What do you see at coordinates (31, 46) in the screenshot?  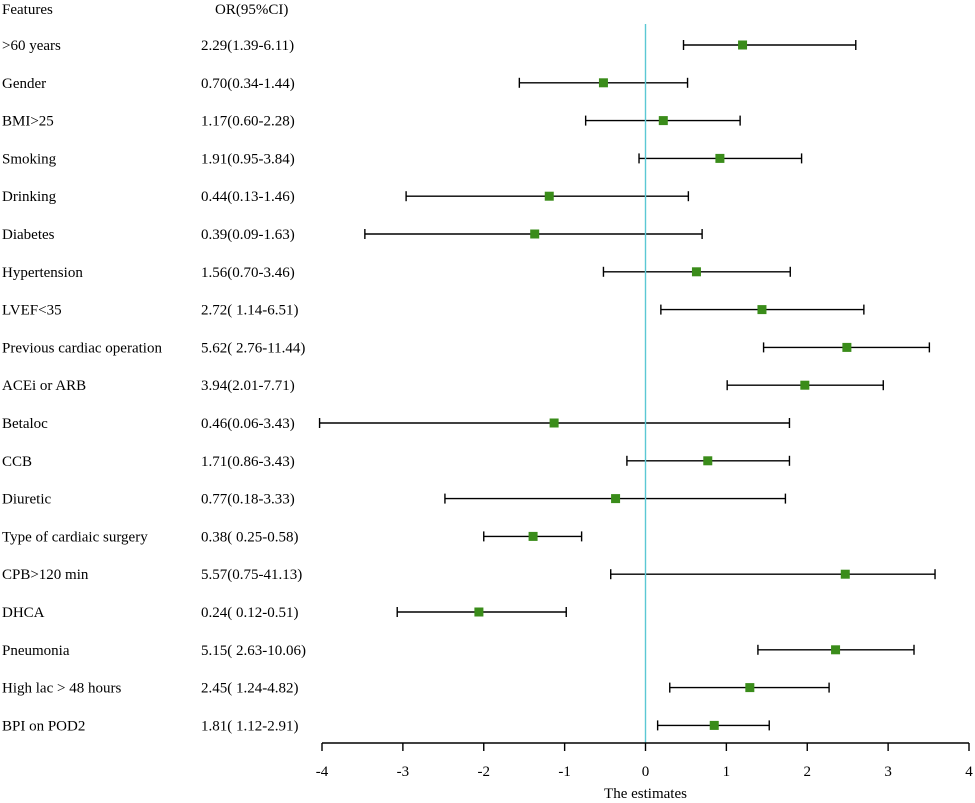 I see `feature-label: >60 years` at bounding box center [31, 46].